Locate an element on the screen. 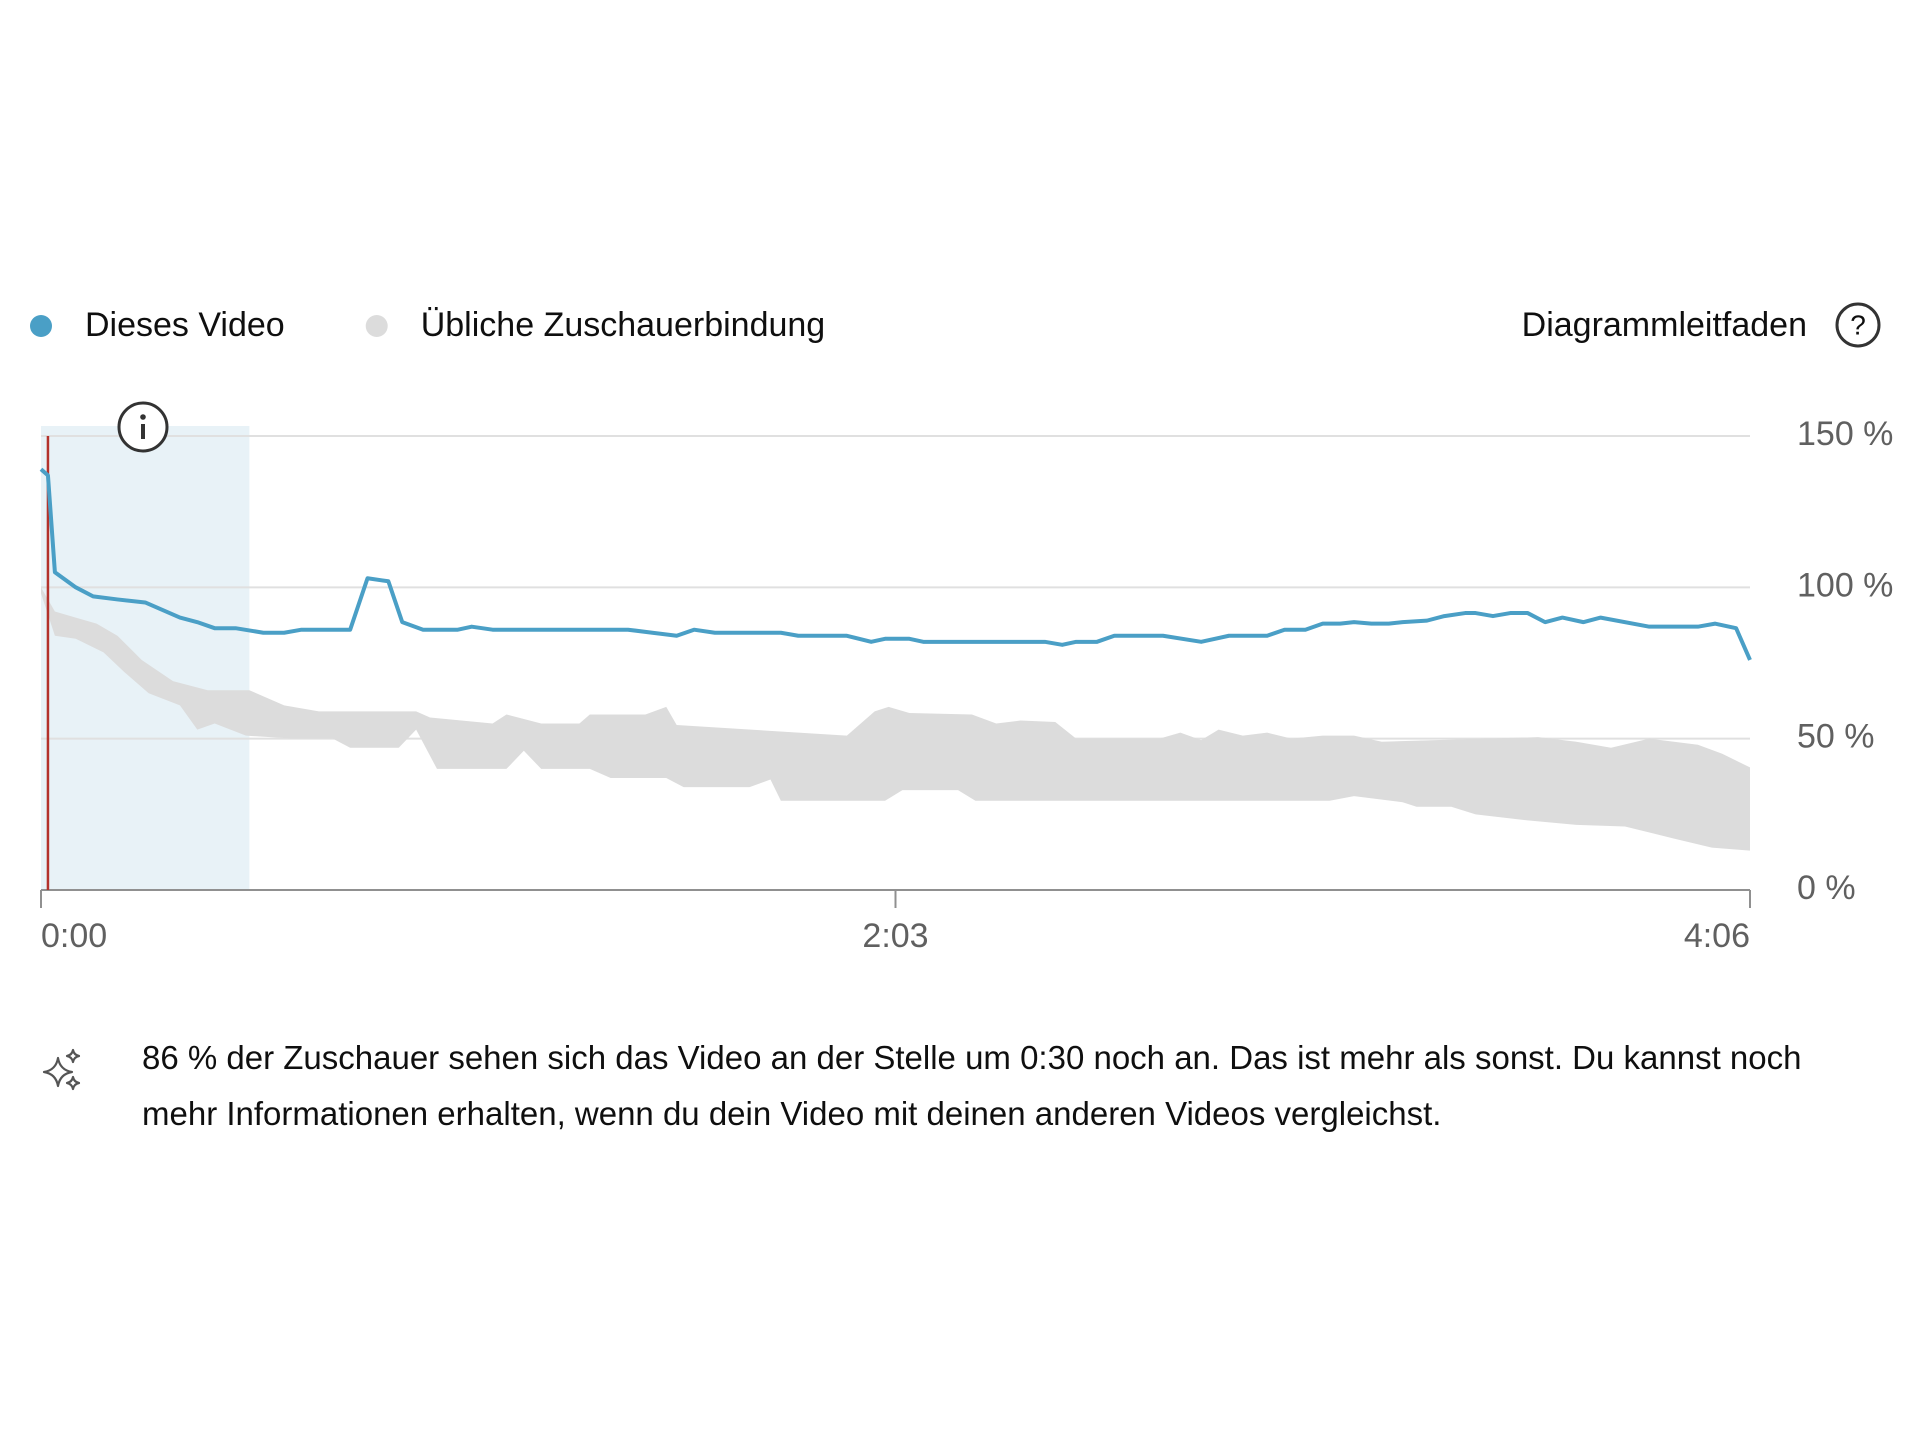 This screenshot has height=1440, width=1920. info-icon is located at coordinates (143, 427).